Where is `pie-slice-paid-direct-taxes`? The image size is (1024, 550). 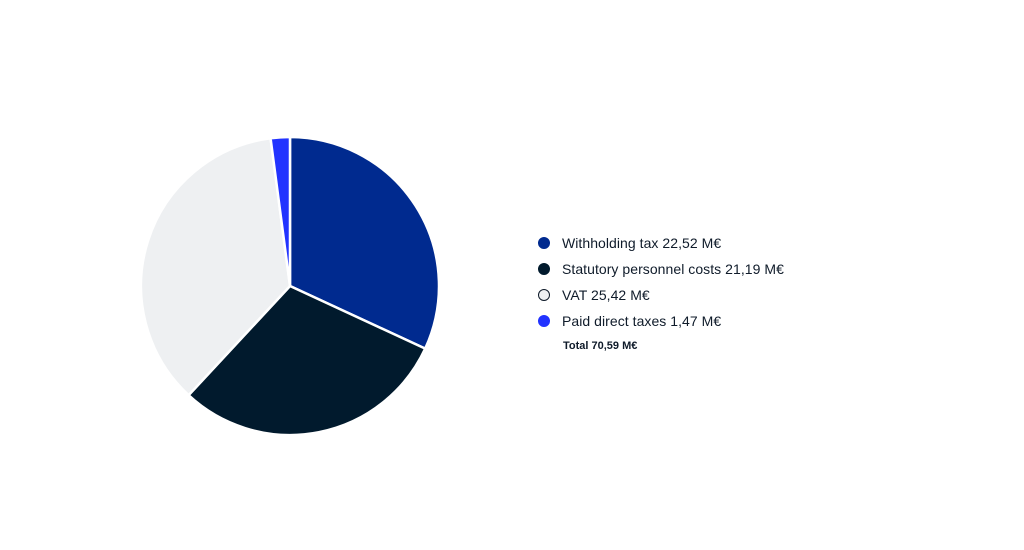 pie-slice-paid-direct-taxes is located at coordinates (280, 211).